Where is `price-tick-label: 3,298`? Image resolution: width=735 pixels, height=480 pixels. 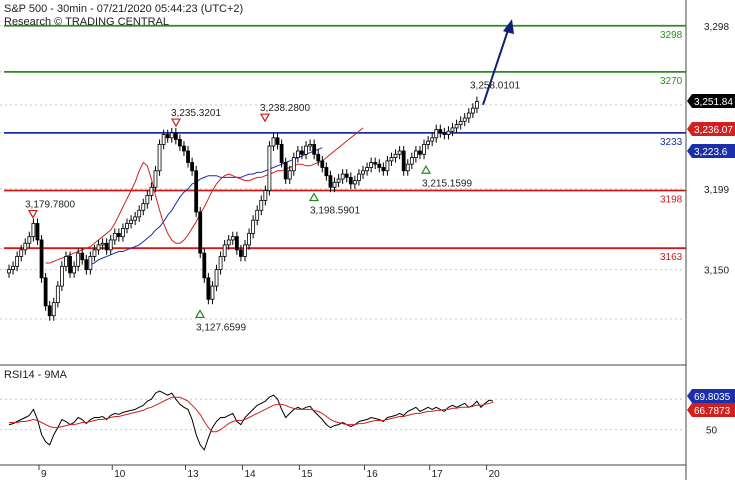
price-tick-label: 3,298 is located at coordinates (716, 27).